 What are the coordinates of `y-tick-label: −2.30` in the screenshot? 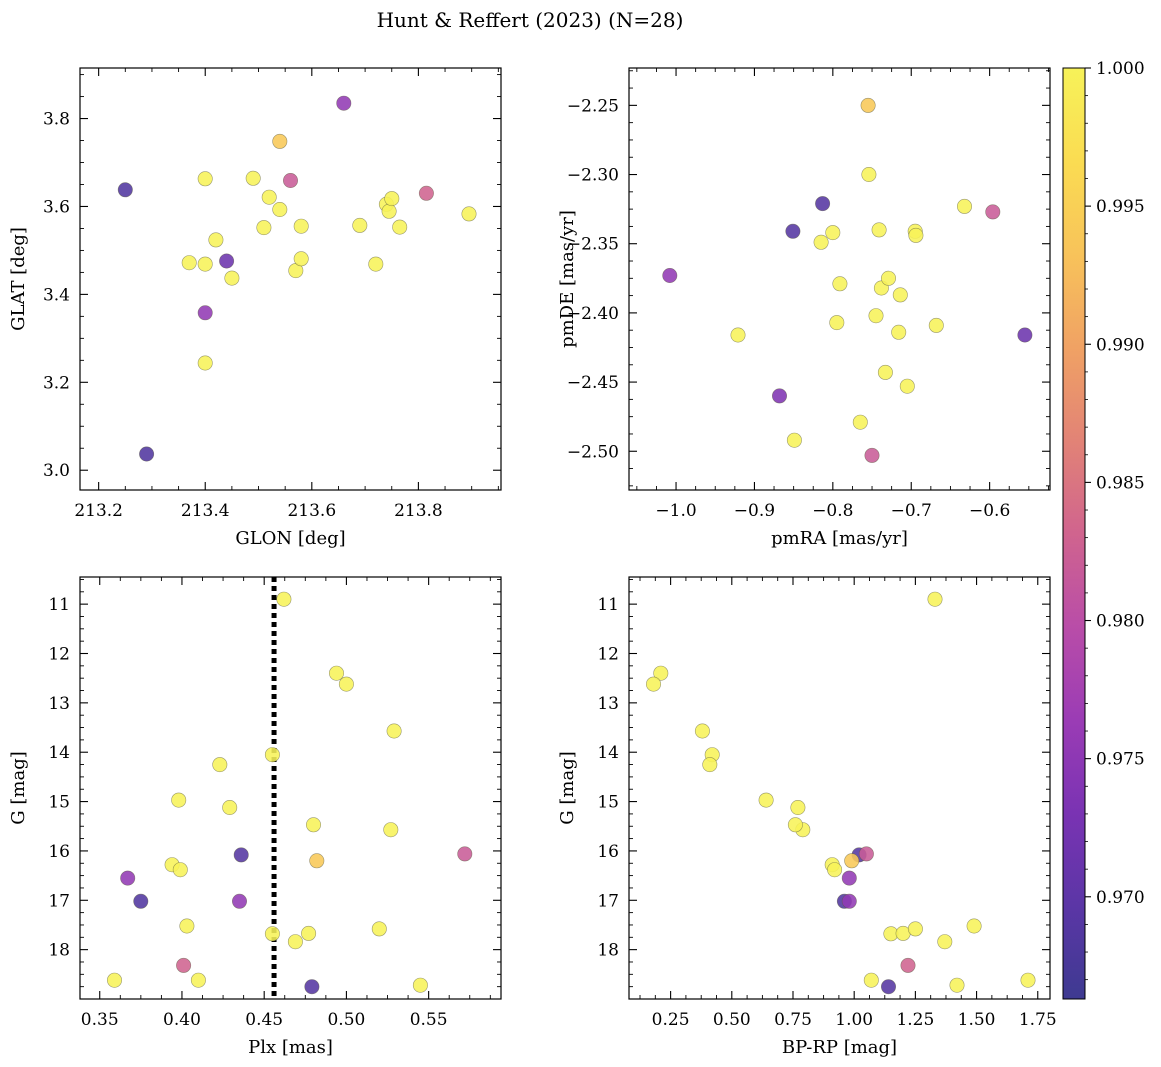 It's located at (593, 176).